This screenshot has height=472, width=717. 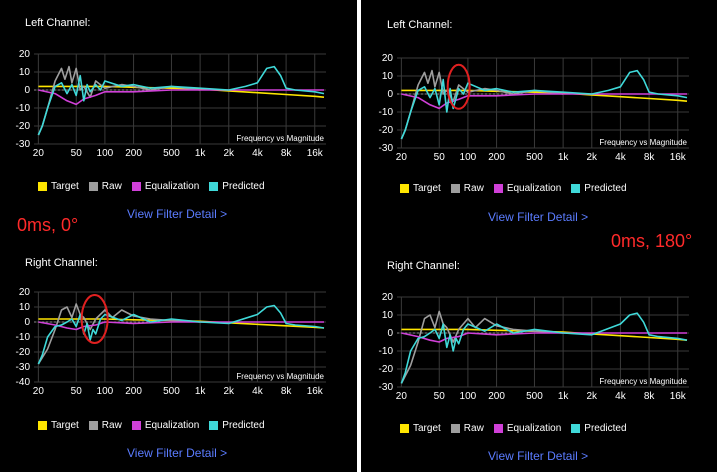 What do you see at coordinates (181, 91) in the screenshot?
I see `series-target` at bounding box center [181, 91].